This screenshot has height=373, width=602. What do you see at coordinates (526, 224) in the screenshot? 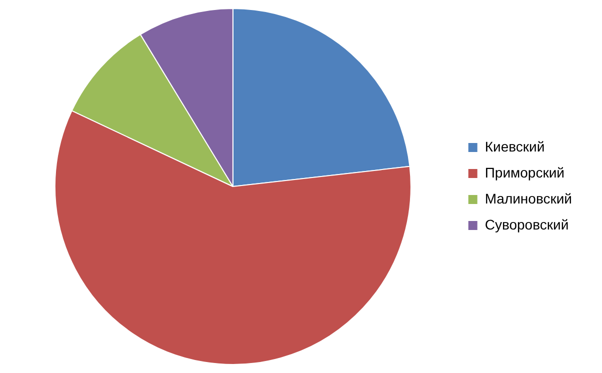
I see `legend-label: Суворовский` at bounding box center [526, 224].